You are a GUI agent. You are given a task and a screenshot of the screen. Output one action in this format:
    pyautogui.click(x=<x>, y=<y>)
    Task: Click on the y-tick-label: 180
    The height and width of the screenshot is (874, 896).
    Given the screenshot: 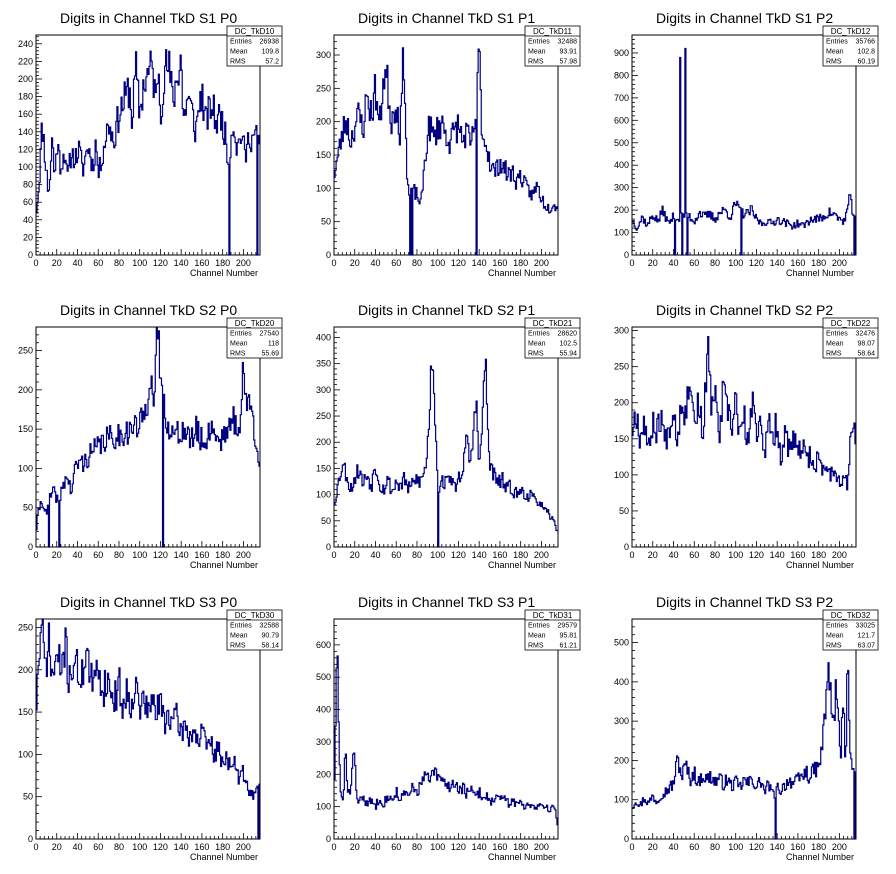 What is the action you would take?
    pyautogui.click(x=25, y=97)
    